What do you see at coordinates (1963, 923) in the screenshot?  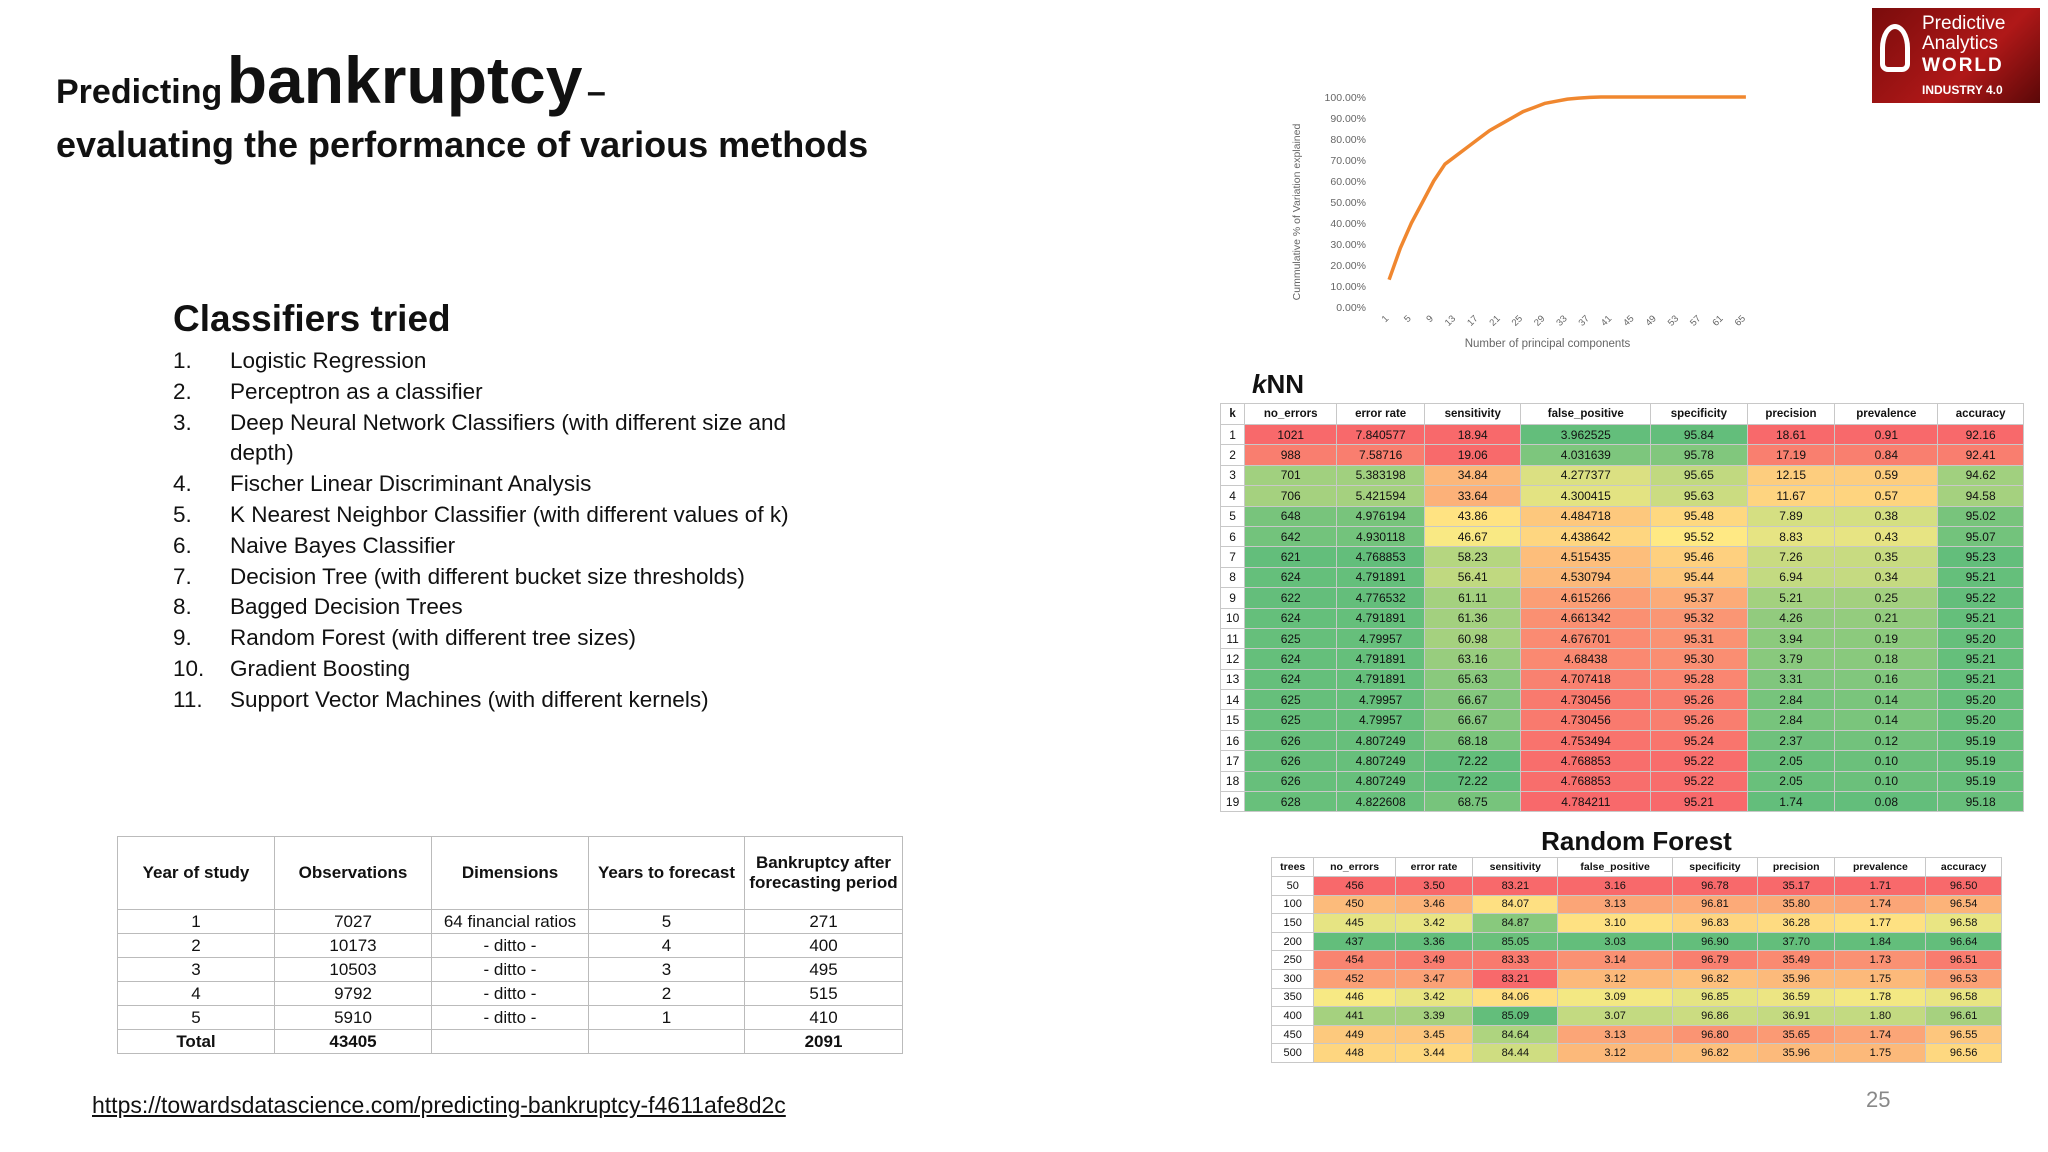 I see `heat-cell: 96.58` at bounding box center [1963, 923].